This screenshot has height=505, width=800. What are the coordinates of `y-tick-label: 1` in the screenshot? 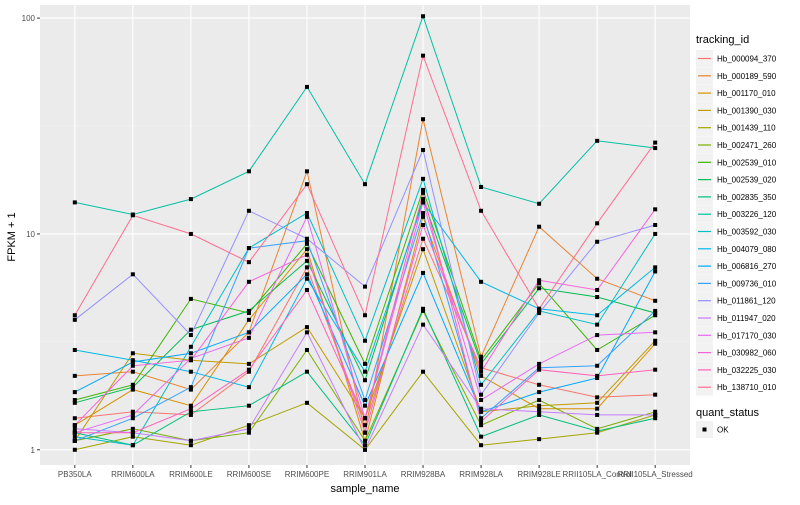 It's located at (33, 450).